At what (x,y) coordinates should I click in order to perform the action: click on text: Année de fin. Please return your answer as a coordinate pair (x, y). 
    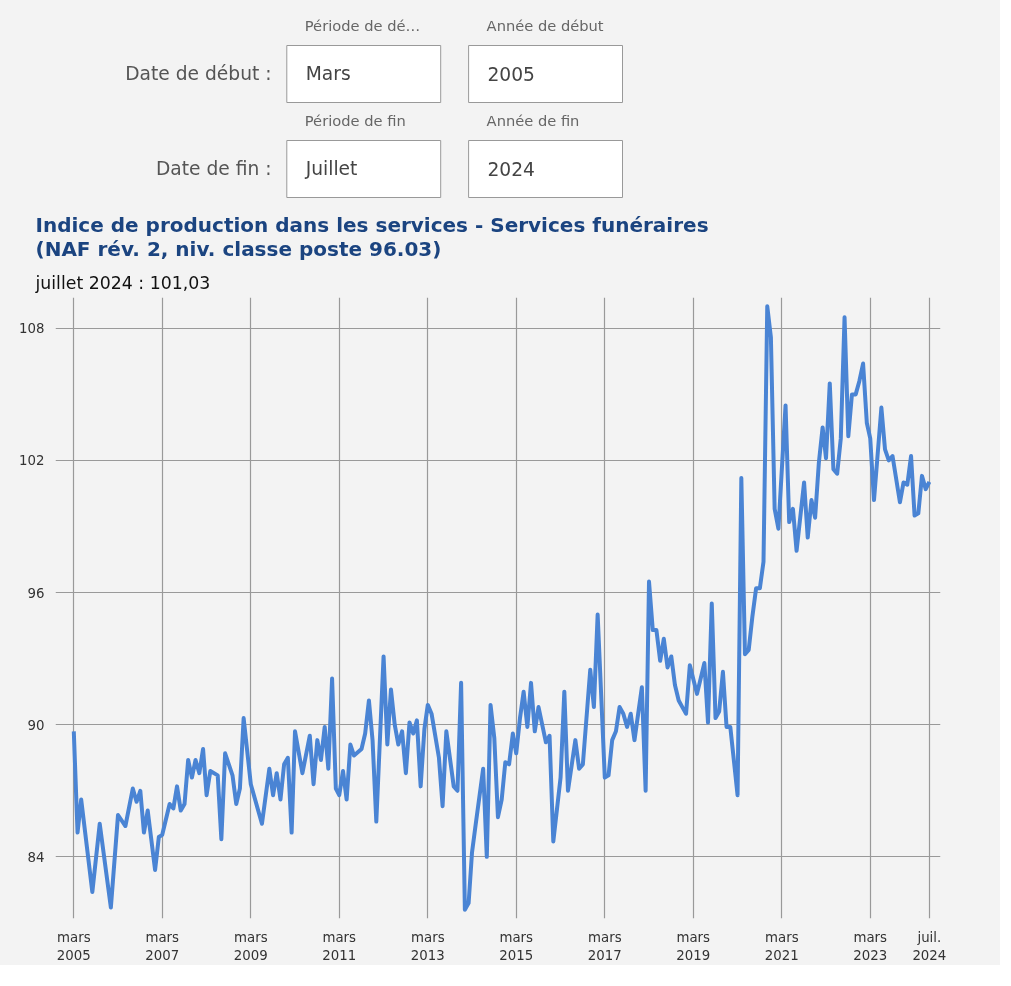
    Looking at the image, I should click on (533, 120).